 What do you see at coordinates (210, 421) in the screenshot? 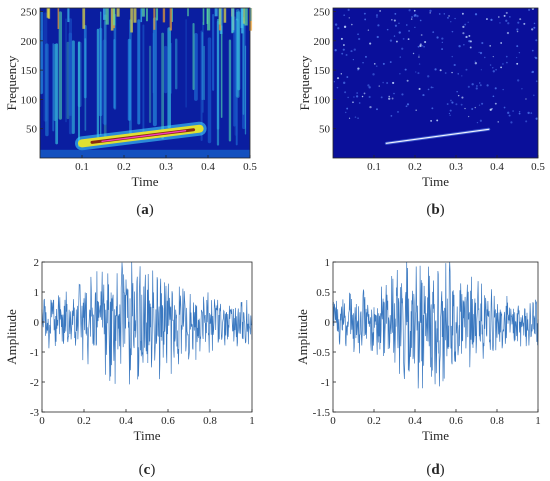
I see `x-tick-label: 0.8` at bounding box center [210, 421].